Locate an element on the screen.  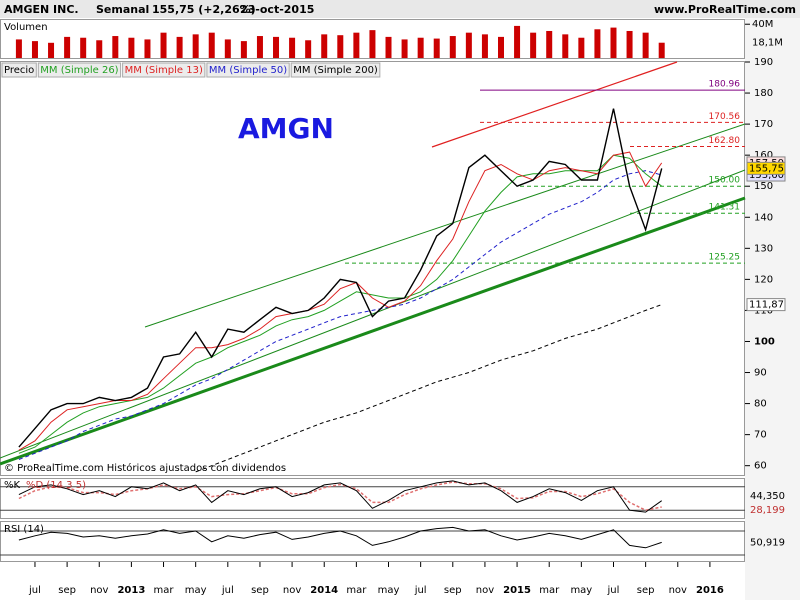
last-price: 155,75 (+2,26%) is located at coordinates (204, 9).